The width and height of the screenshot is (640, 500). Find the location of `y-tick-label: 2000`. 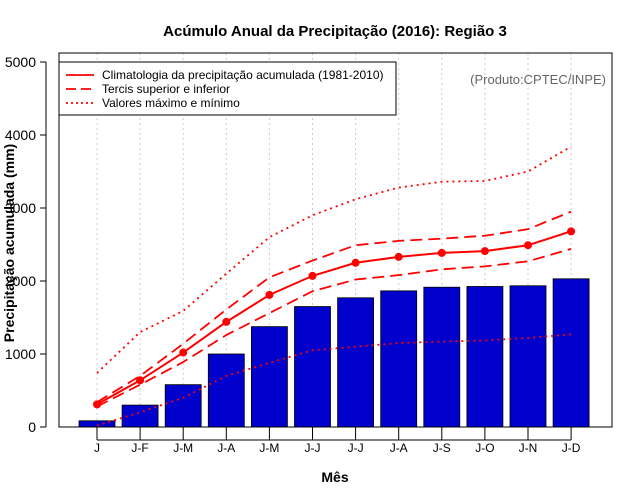

y-tick-label: 2000 is located at coordinates (20, 281).